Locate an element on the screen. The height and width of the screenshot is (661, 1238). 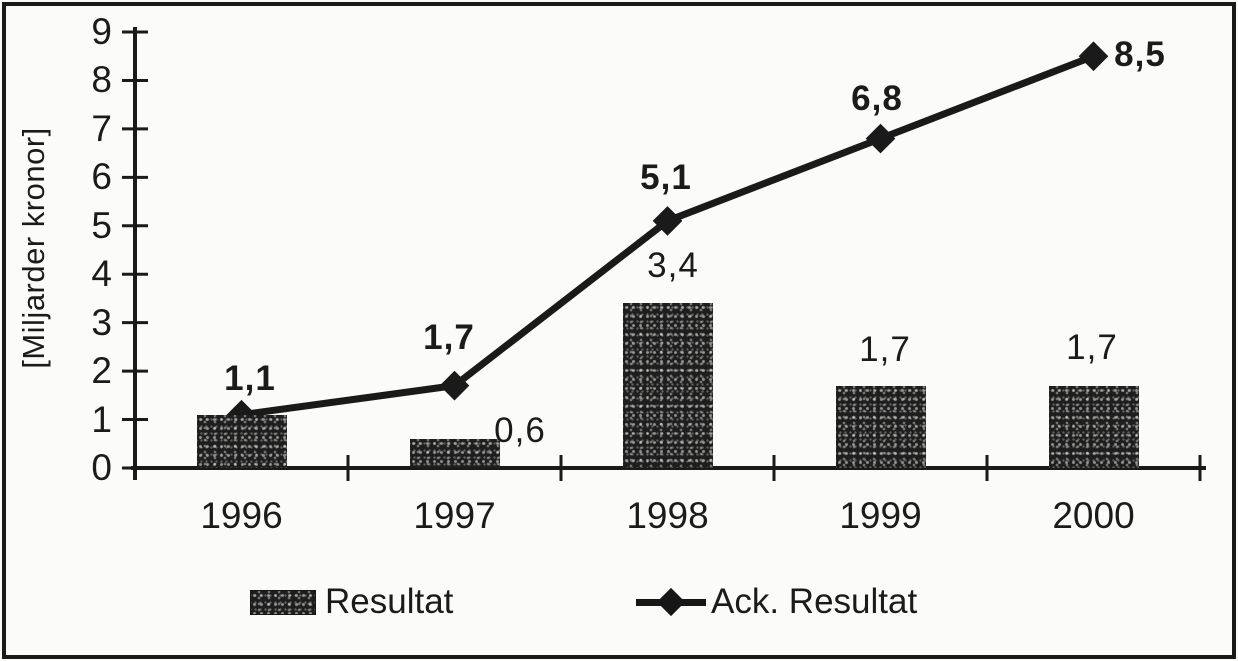
x-category-label: 2000 is located at coordinates (1093, 515).